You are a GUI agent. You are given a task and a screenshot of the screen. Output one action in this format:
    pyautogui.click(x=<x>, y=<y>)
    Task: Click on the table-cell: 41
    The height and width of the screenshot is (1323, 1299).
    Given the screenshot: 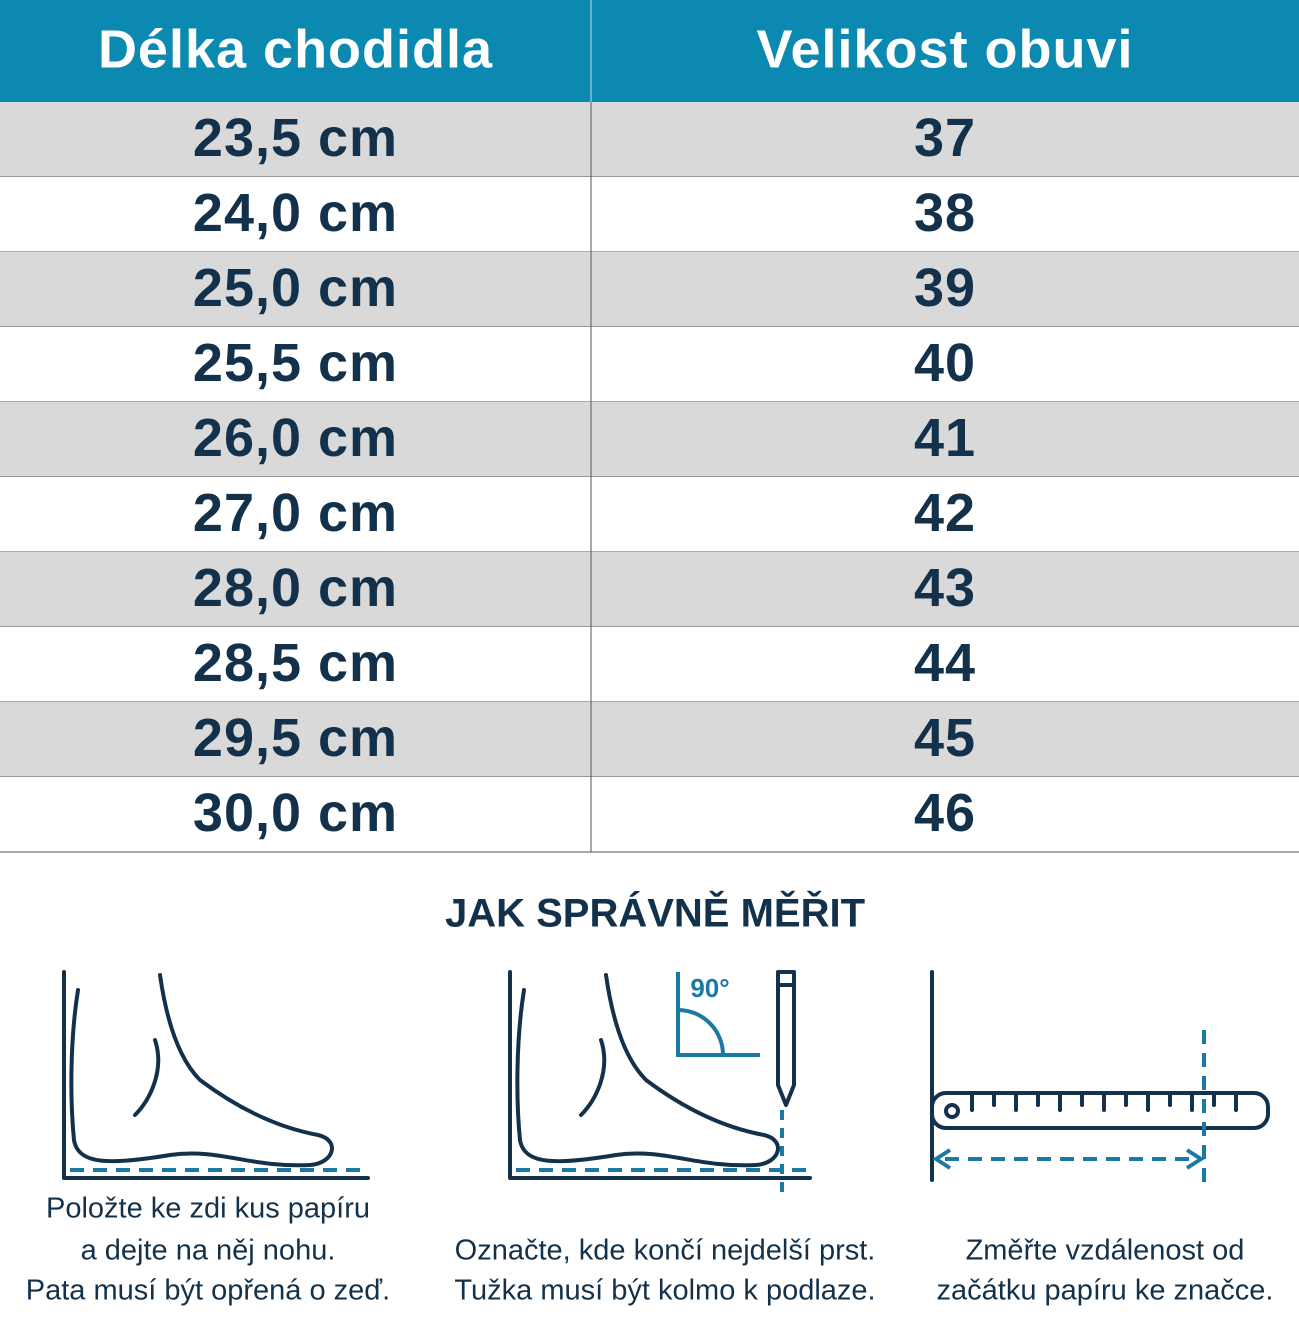 What is the action you would take?
    pyautogui.click(x=945, y=438)
    